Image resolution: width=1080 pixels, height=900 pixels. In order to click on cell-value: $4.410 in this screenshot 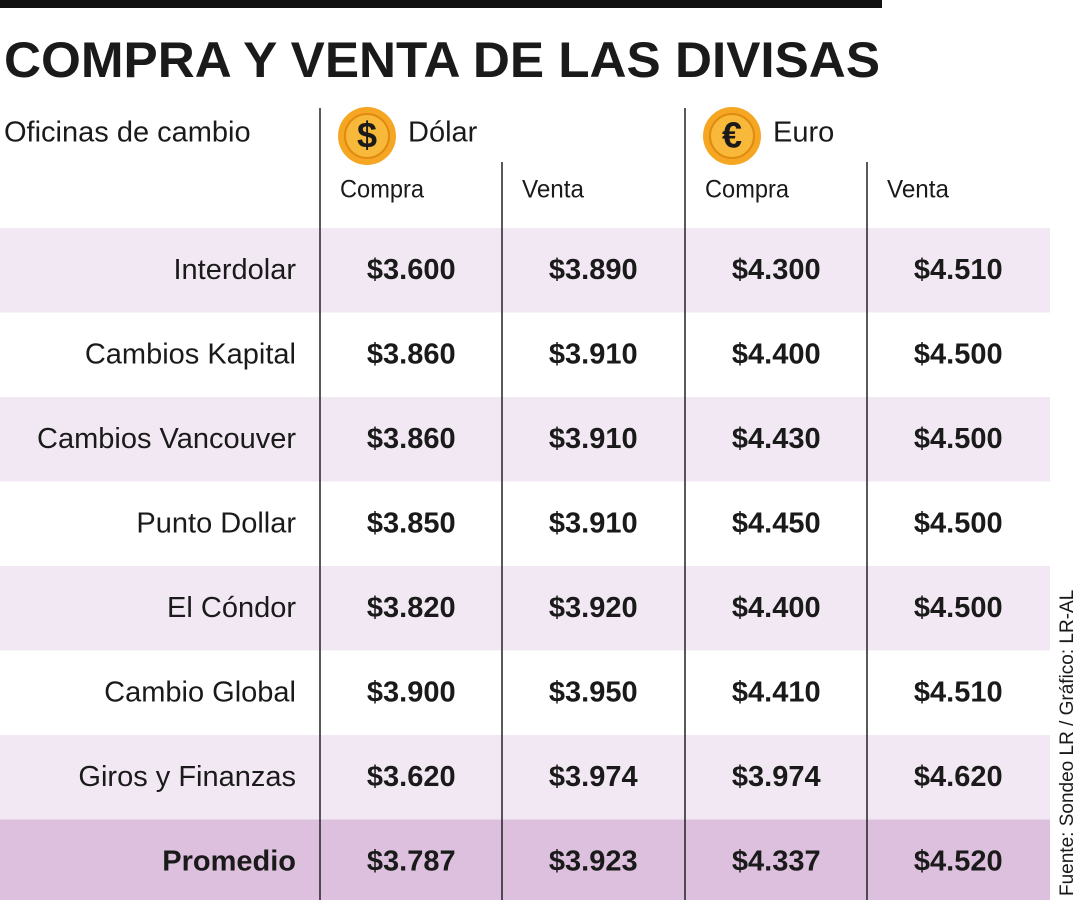, I will do `click(776, 692)`.